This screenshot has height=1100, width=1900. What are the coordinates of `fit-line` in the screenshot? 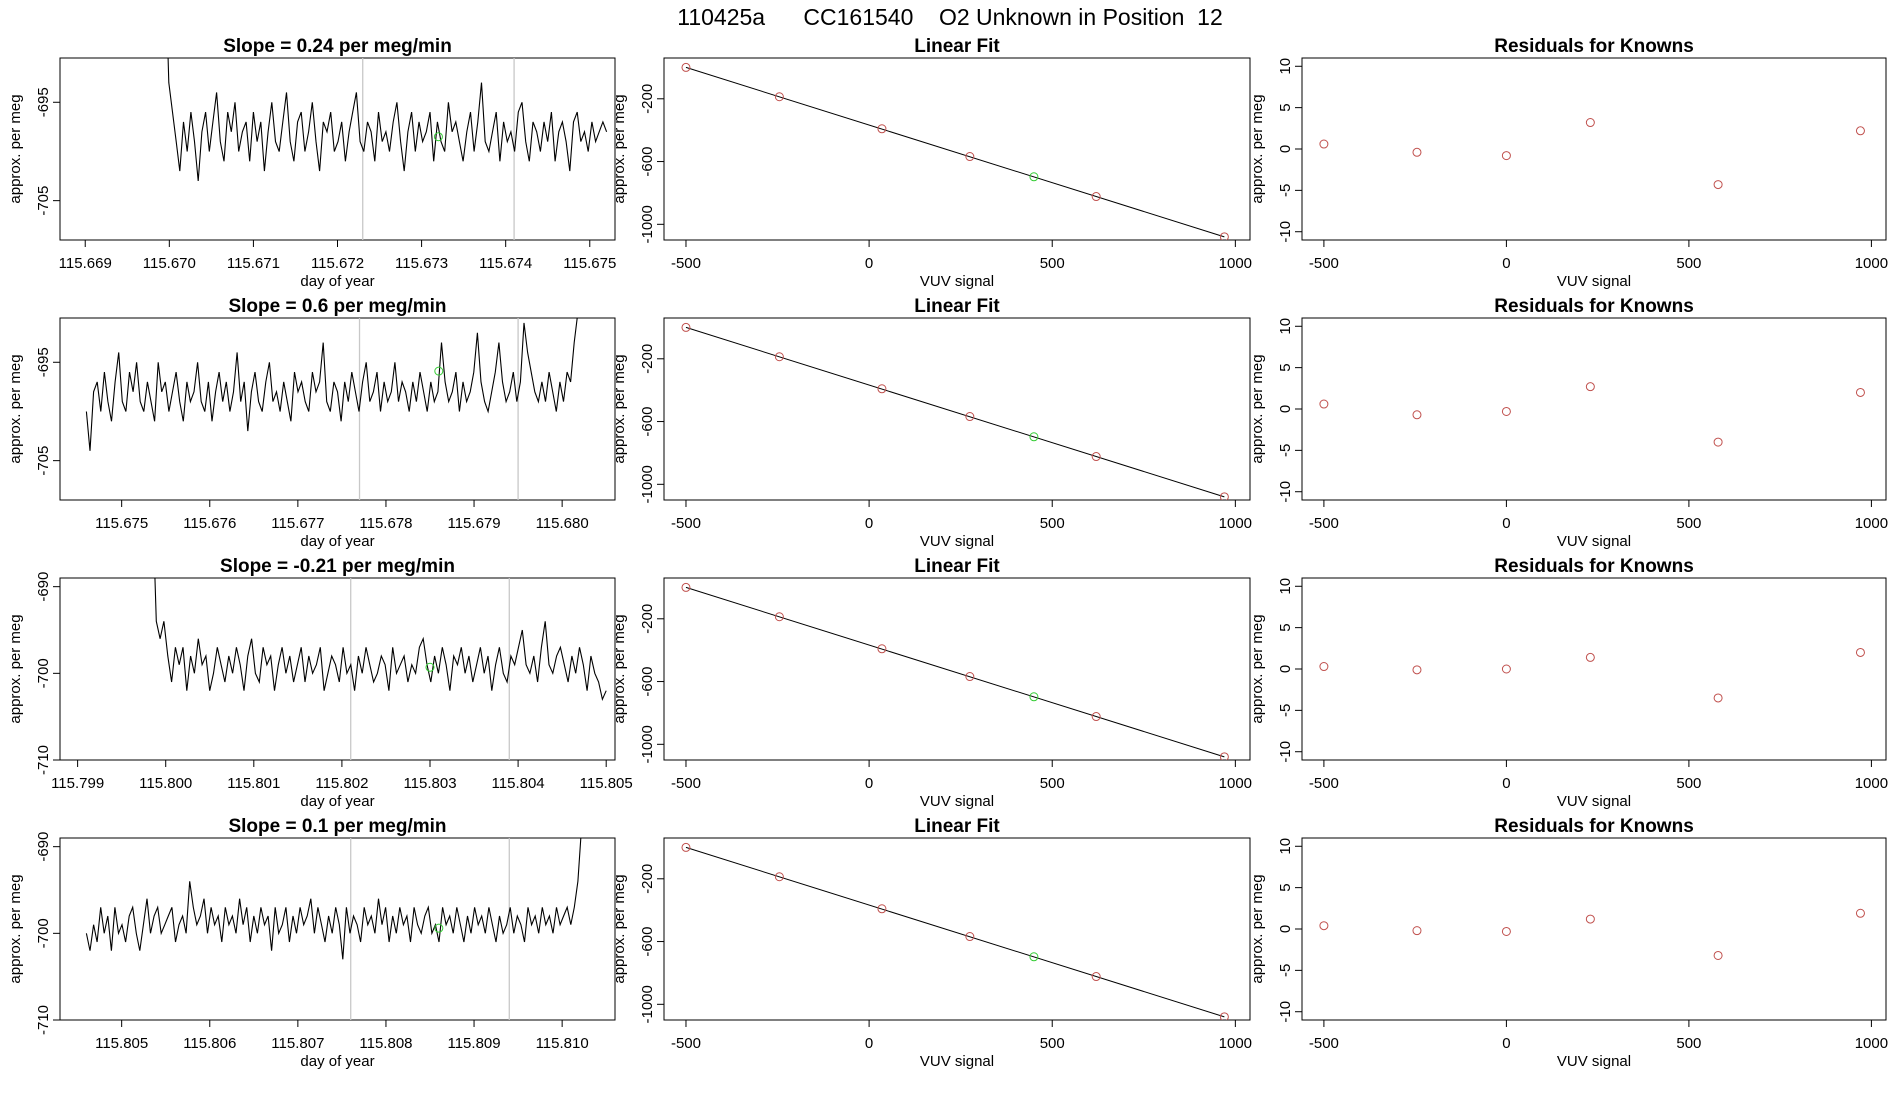 It's located at (955, 412).